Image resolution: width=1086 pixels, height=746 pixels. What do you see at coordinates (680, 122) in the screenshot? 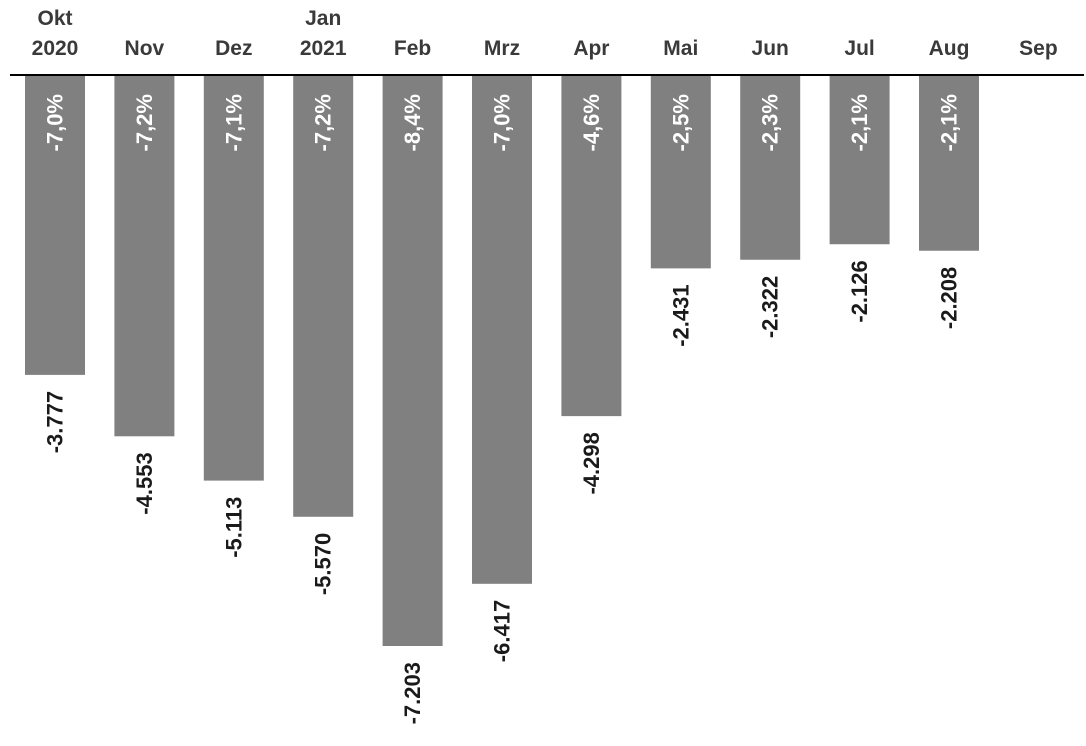
I see `percent-label: -2,5%` at bounding box center [680, 122].